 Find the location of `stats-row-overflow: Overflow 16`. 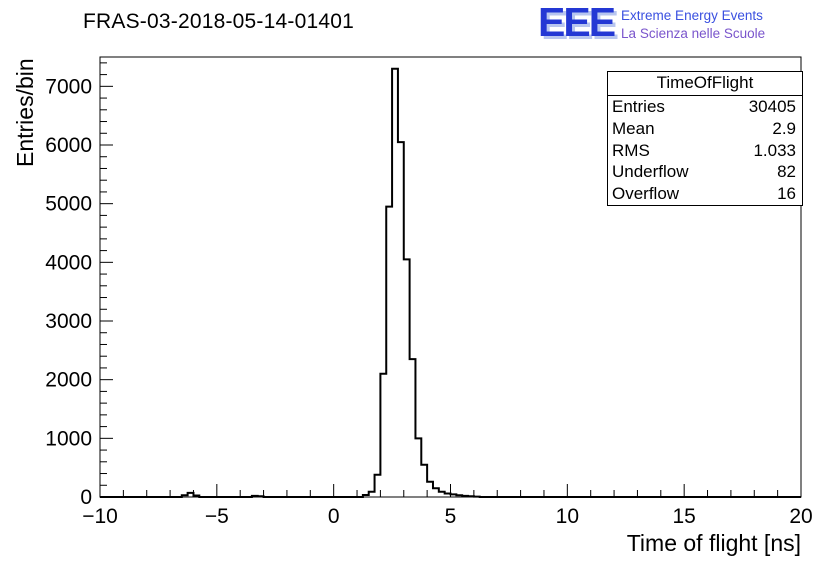

stats-row-overflow: Overflow 16 is located at coordinates (705, 194).